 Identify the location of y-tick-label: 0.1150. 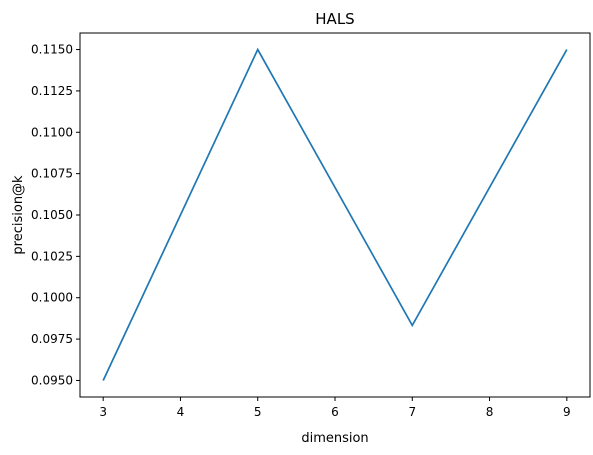
(52, 50).